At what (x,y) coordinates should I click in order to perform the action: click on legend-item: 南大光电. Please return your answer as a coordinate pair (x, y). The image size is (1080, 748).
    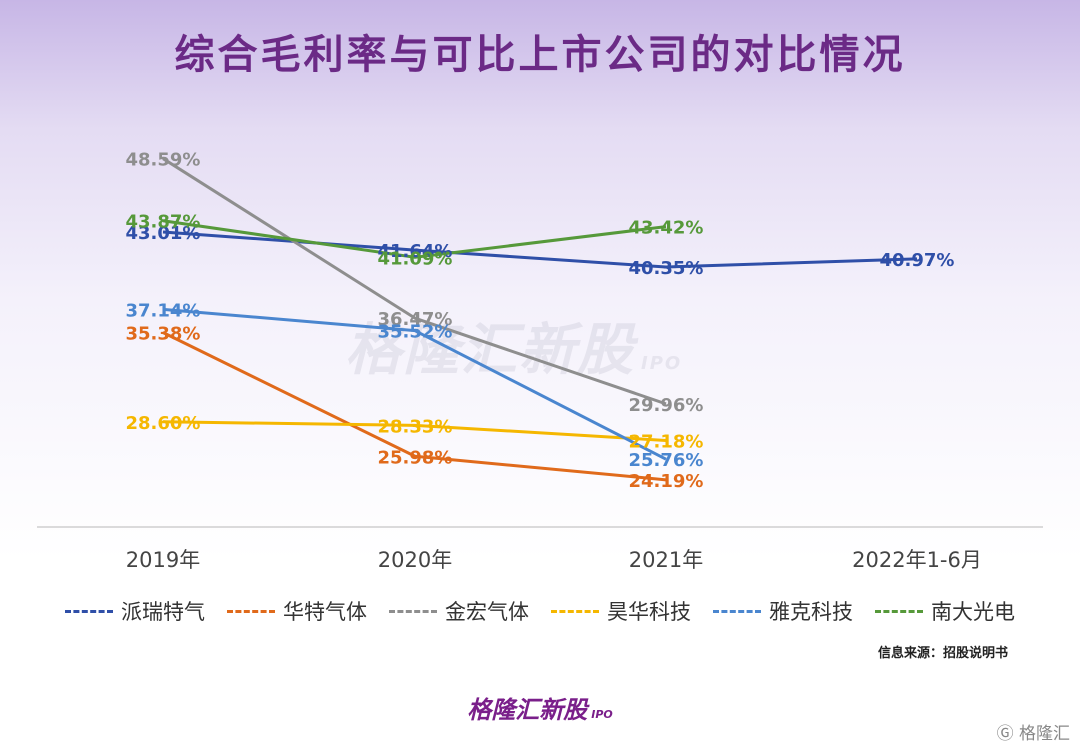
    Looking at the image, I should click on (945, 611).